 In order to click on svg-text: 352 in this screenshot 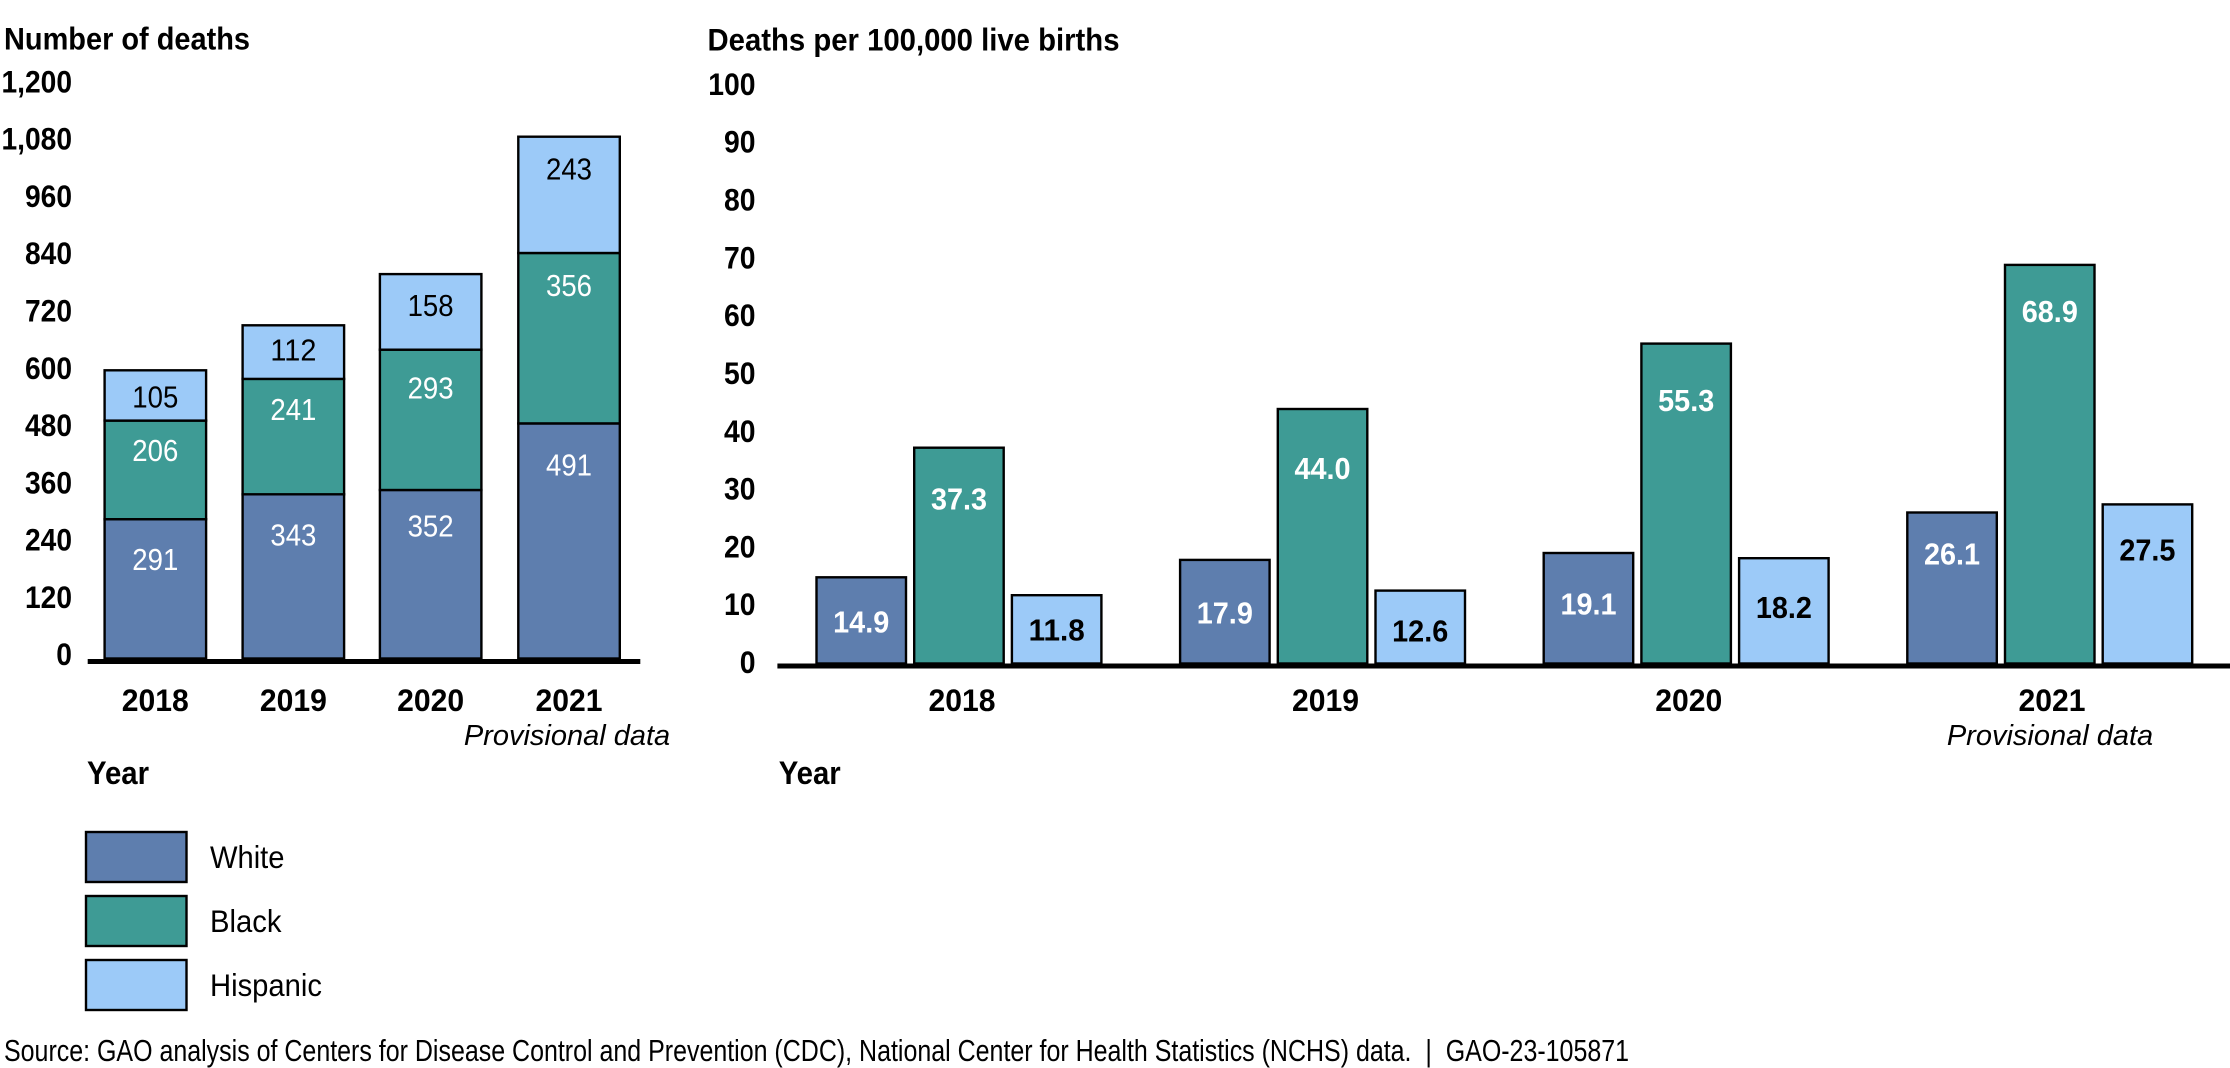, I will do `click(431, 525)`.